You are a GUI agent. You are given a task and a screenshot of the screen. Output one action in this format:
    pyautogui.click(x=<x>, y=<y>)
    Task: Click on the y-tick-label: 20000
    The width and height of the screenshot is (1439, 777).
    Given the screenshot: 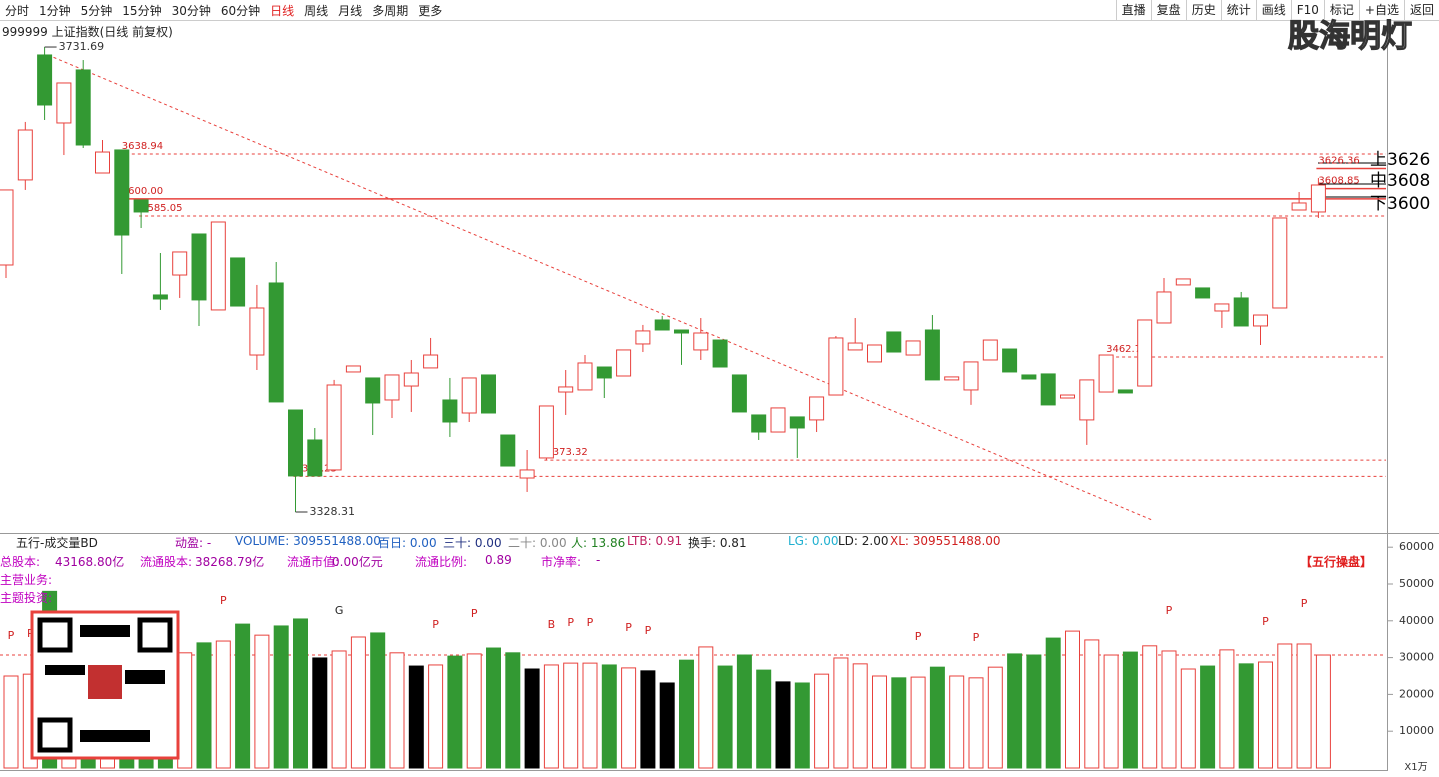 What is the action you would take?
    pyautogui.click(x=1416, y=693)
    